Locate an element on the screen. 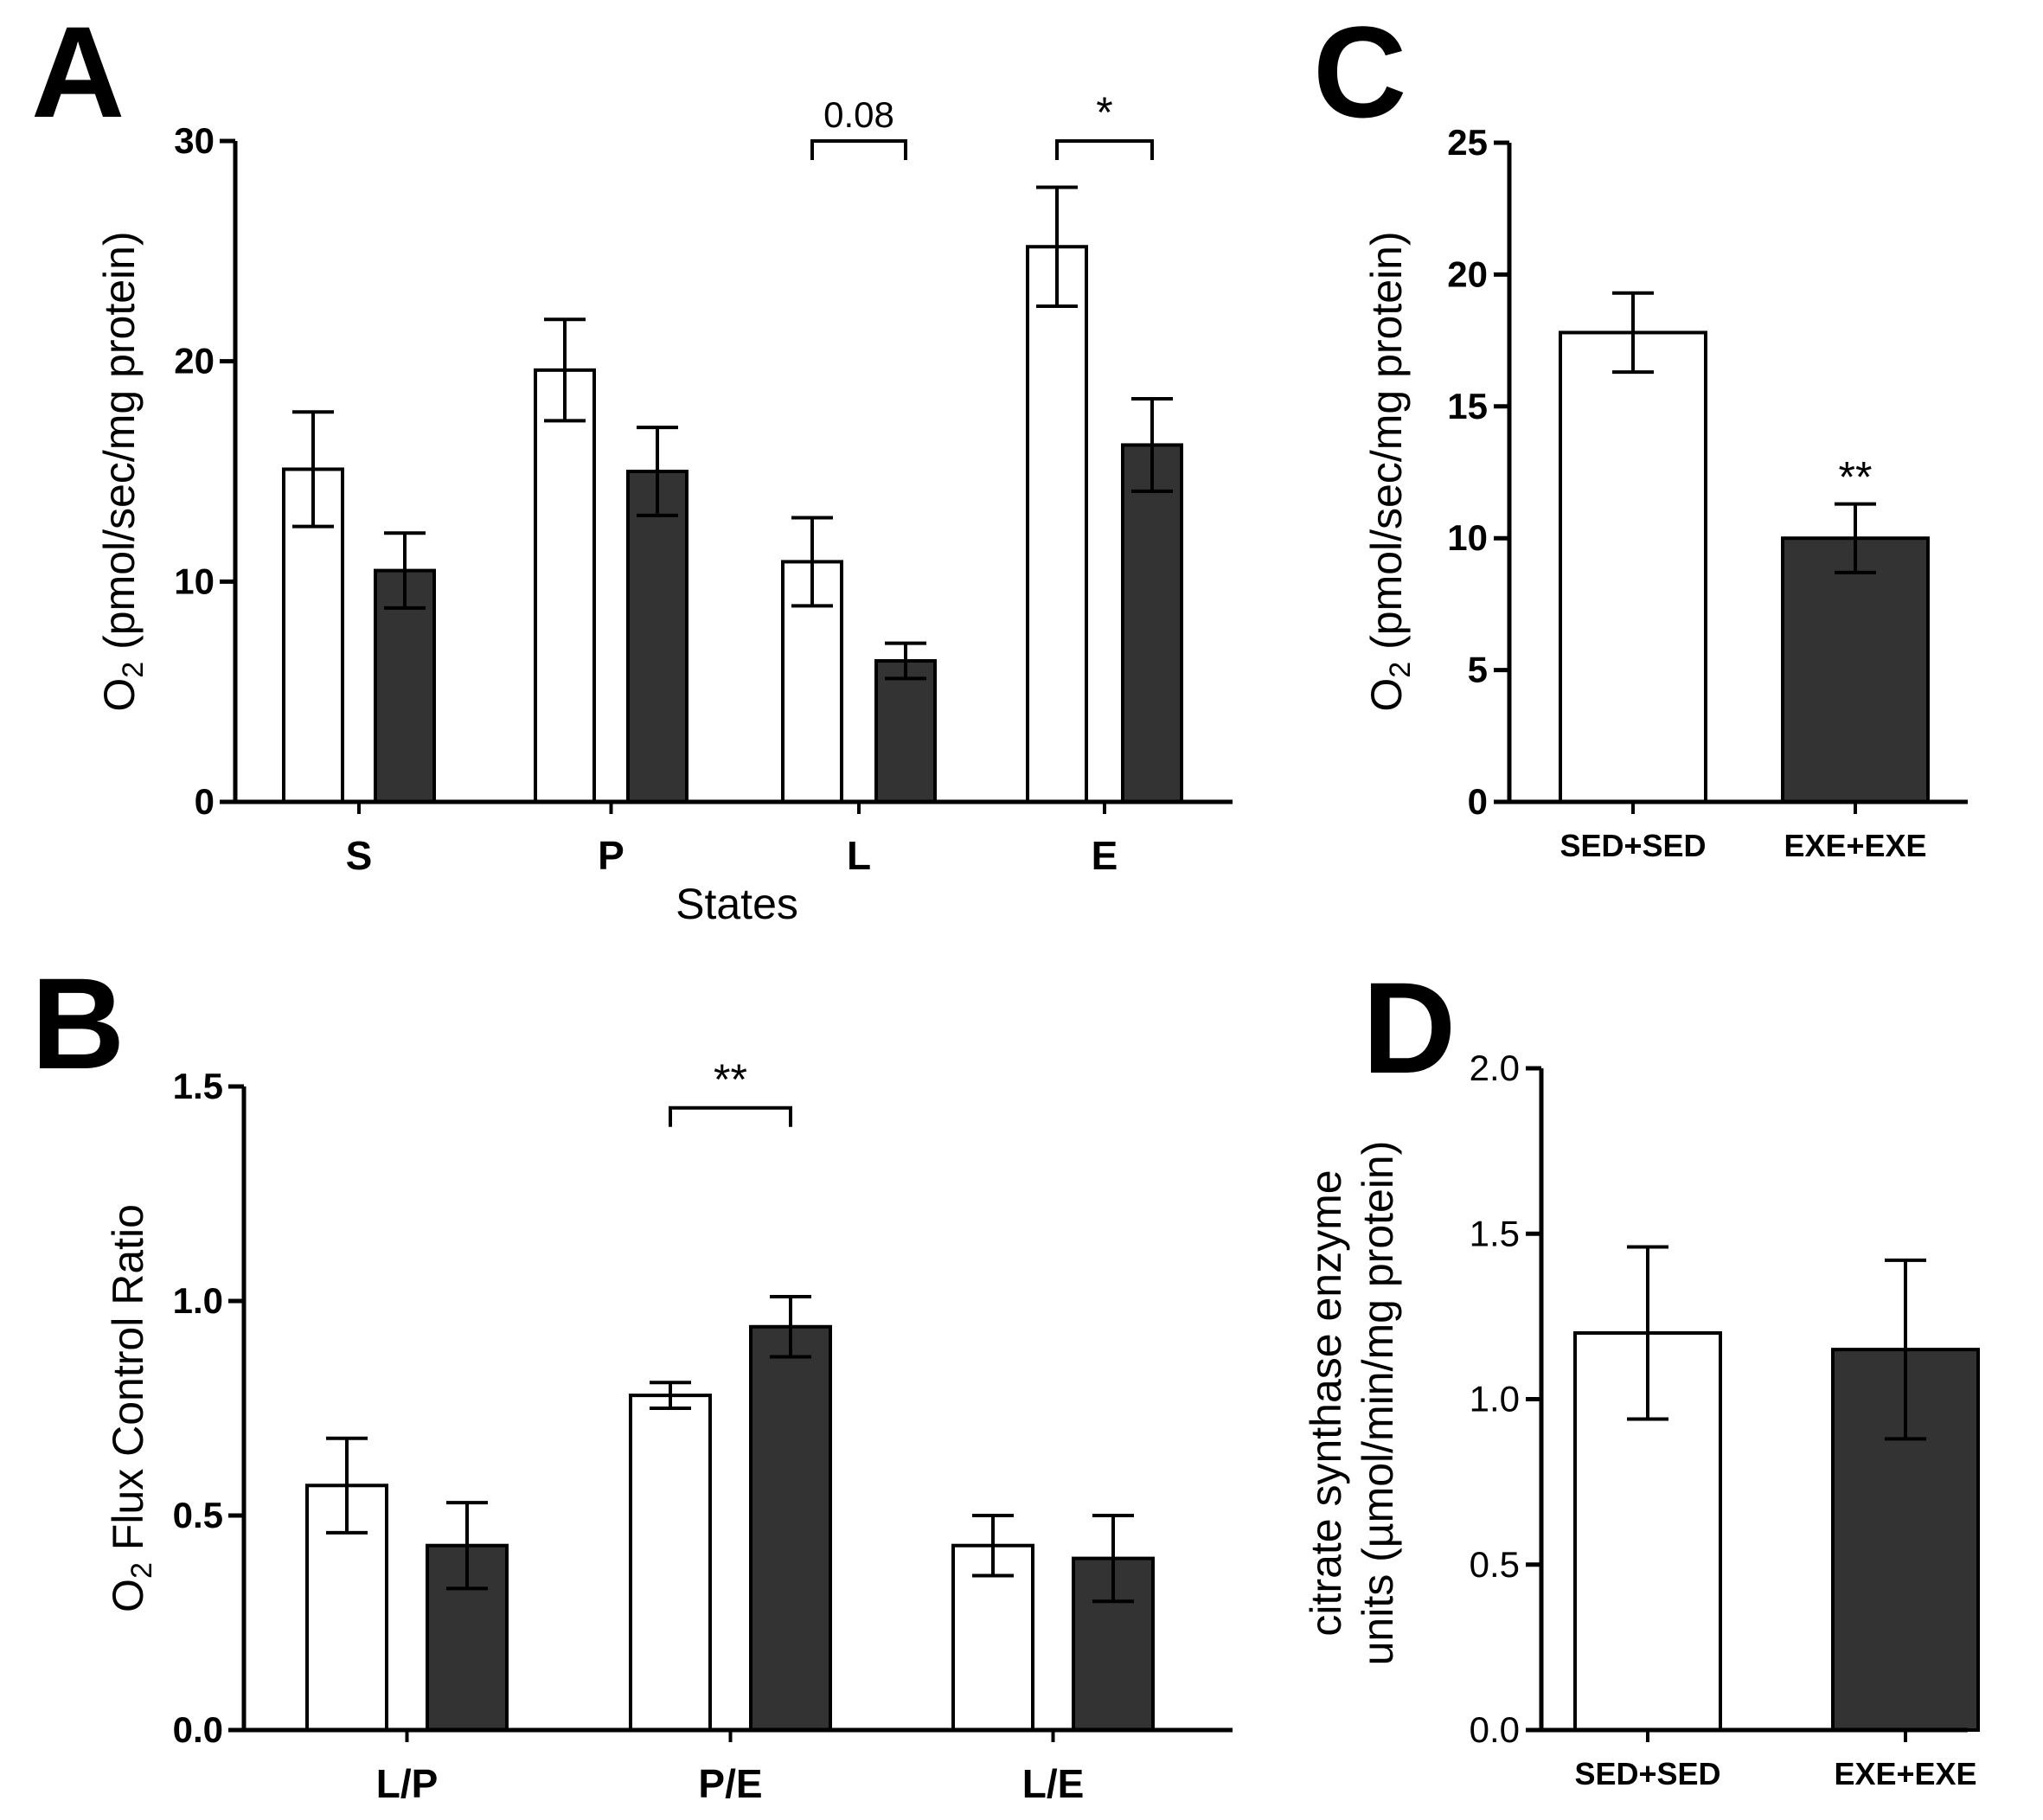  y-tick-label: 15 is located at coordinates (1467, 406).